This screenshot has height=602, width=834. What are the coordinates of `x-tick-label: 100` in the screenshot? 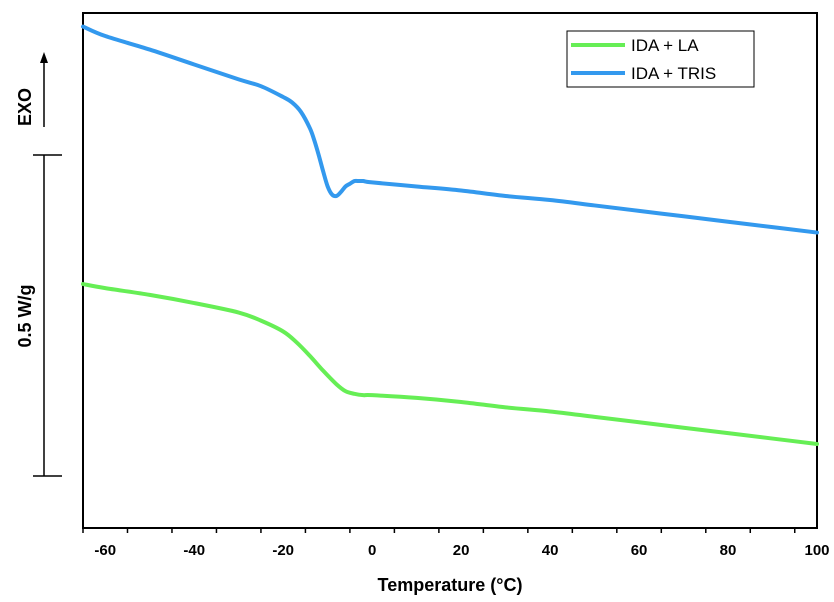 It's located at (816, 550).